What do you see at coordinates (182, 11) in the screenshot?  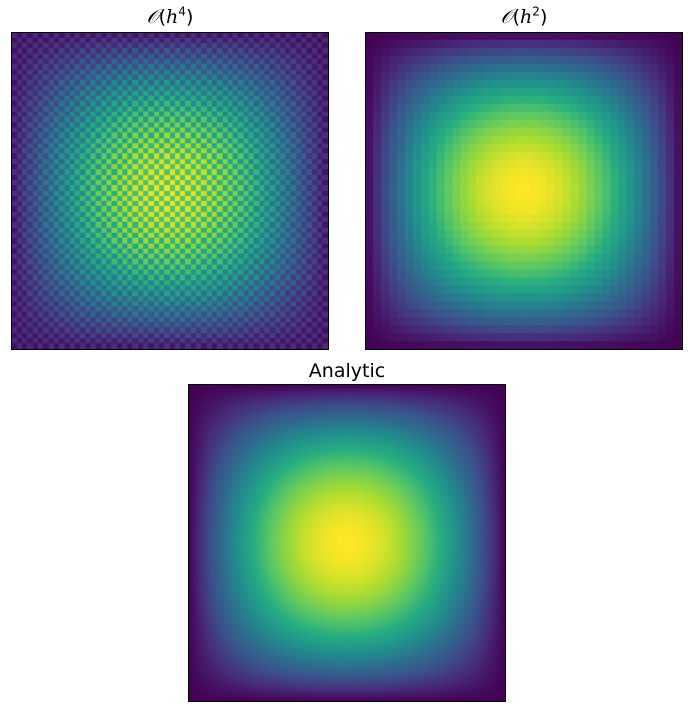 I see `exponent: 4` at bounding box center [182, 11].